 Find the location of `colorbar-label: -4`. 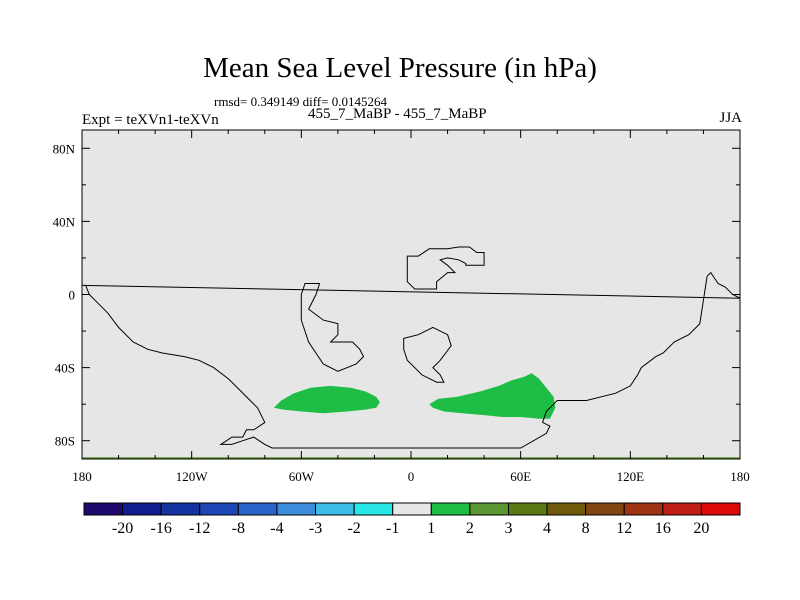

colorbar-label: -4 is located at coordinates (276, 528).